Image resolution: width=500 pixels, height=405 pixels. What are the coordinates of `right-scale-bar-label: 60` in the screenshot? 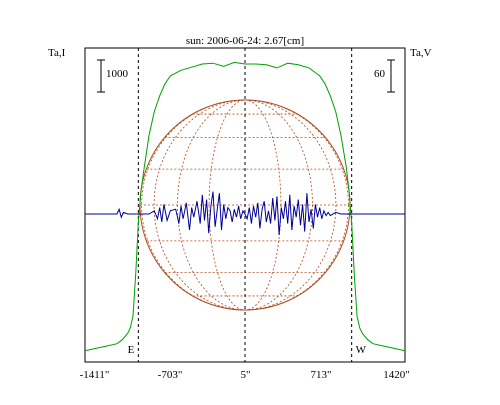 It's located at (380, 74).